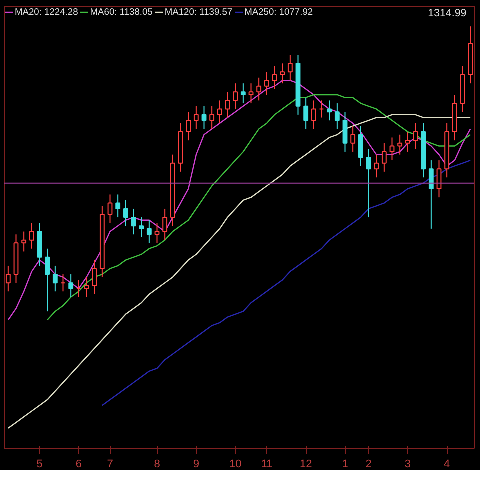  What do you see at coordinates (198, 12) in the screenshot?
I see `legend-label: MA120: 1139.57` at bounding box center [198, 12].